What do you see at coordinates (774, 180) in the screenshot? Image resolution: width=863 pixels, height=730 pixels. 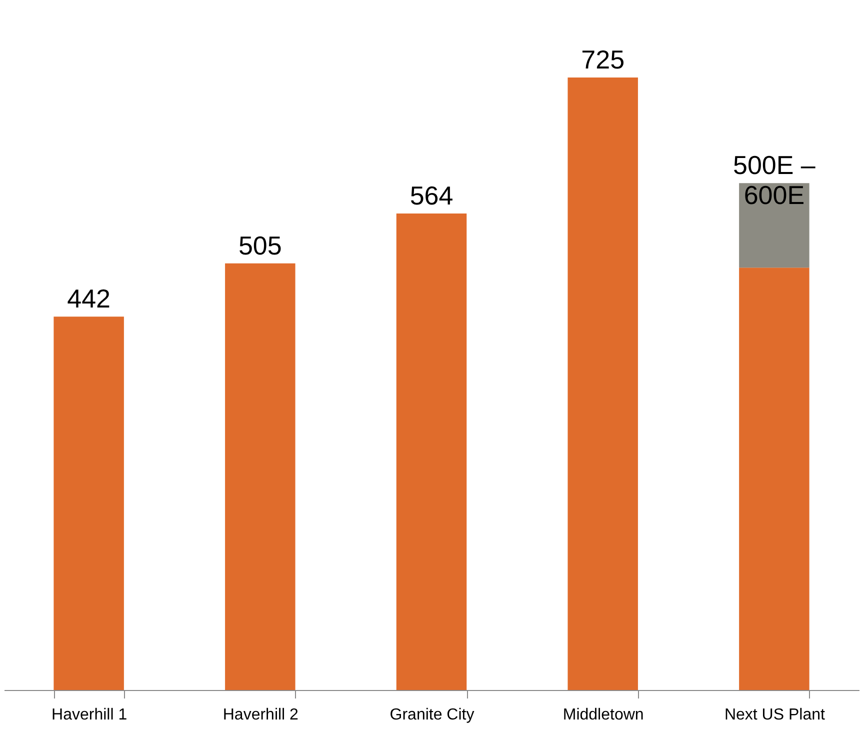 I see `total-label: 500E – 600E` at bounding box center [774, 180].